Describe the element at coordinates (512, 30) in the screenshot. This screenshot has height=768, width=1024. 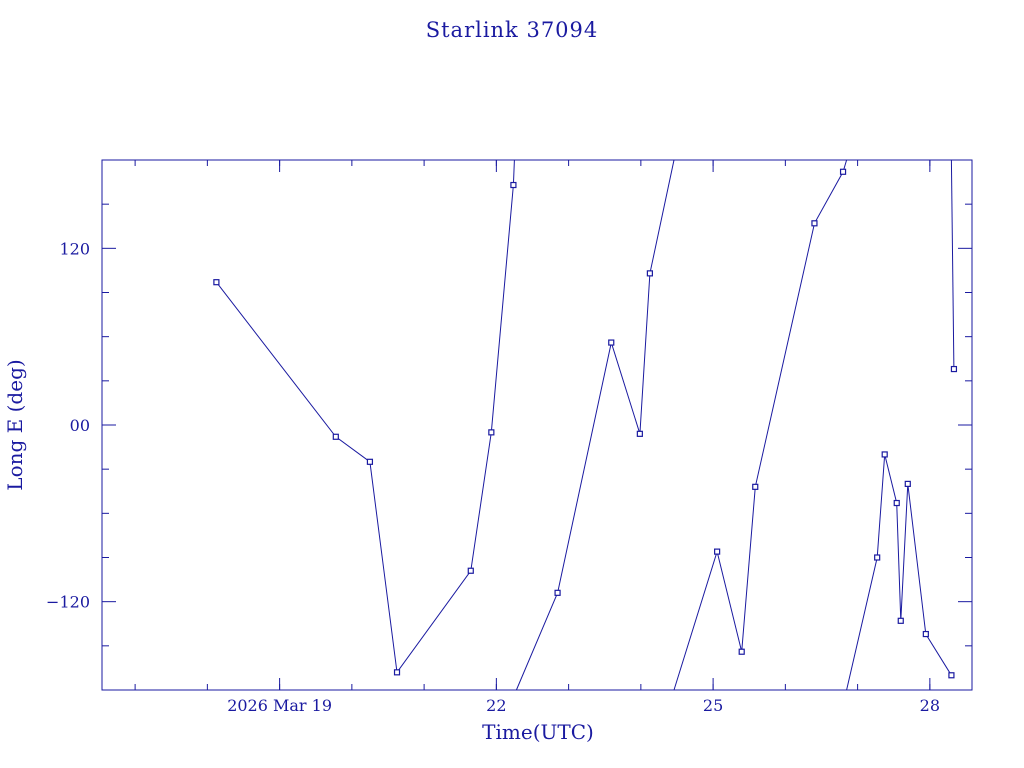
I see `chart-title: Starlink 37094` at that location.